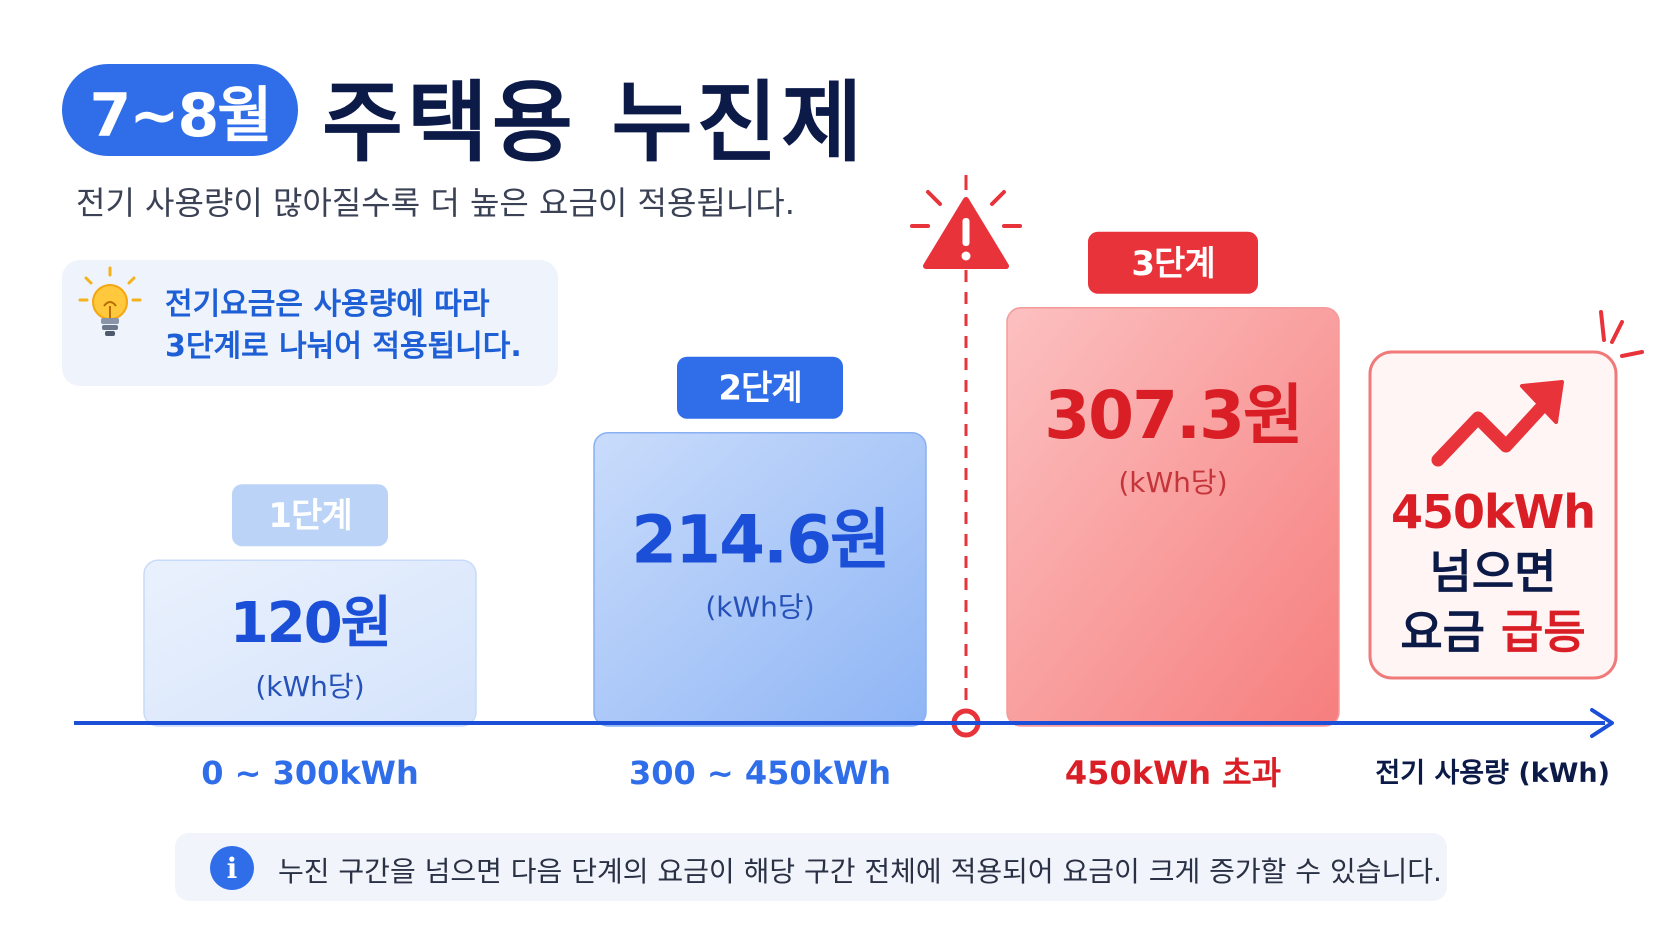 The image size is (1672, 941). I want to click on warning-icon, so click(966, 229).